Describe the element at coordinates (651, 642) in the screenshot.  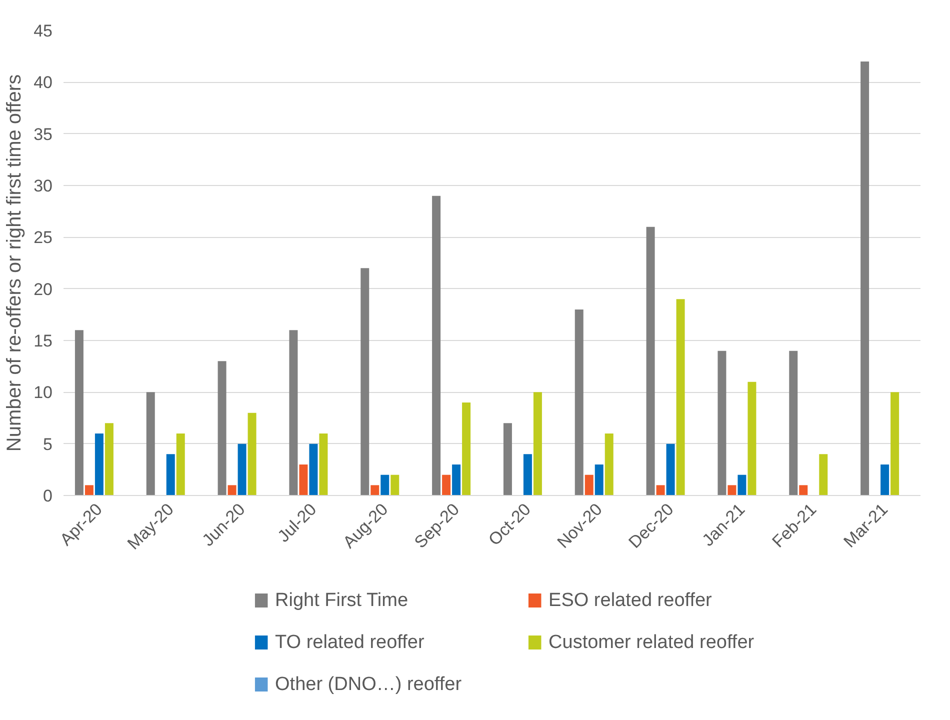
I see `legend-label: Customer related reoffer` at that location.